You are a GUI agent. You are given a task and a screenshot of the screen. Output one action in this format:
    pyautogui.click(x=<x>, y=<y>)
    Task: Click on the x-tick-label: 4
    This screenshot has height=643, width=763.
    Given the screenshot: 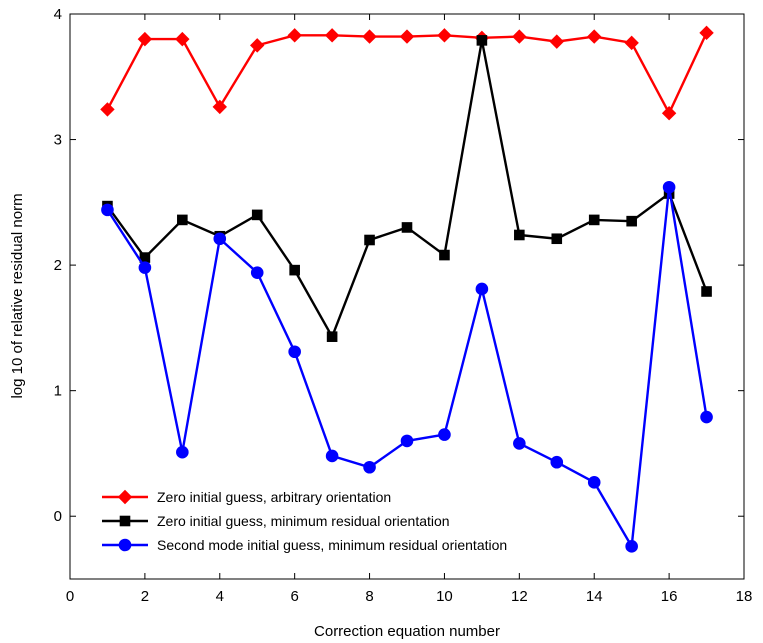 What is the action you would take?
    pyautogui.click(x=220, y=596)
    